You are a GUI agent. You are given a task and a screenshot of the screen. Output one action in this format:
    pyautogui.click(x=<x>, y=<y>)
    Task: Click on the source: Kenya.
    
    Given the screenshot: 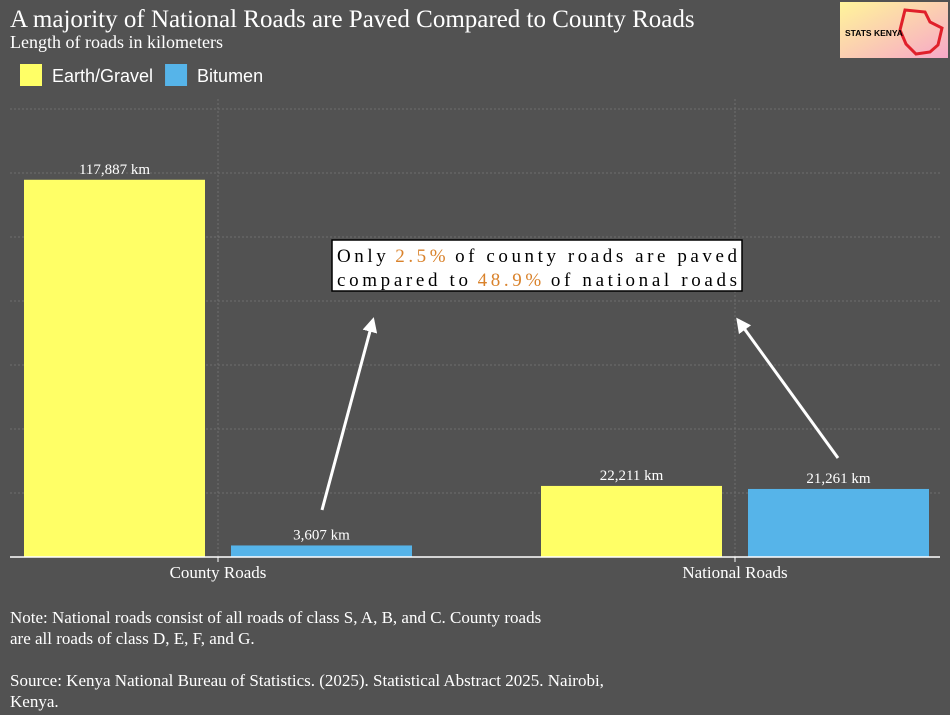 What is the action you would take?
    pyautogui.click(x=34, y=701)
    